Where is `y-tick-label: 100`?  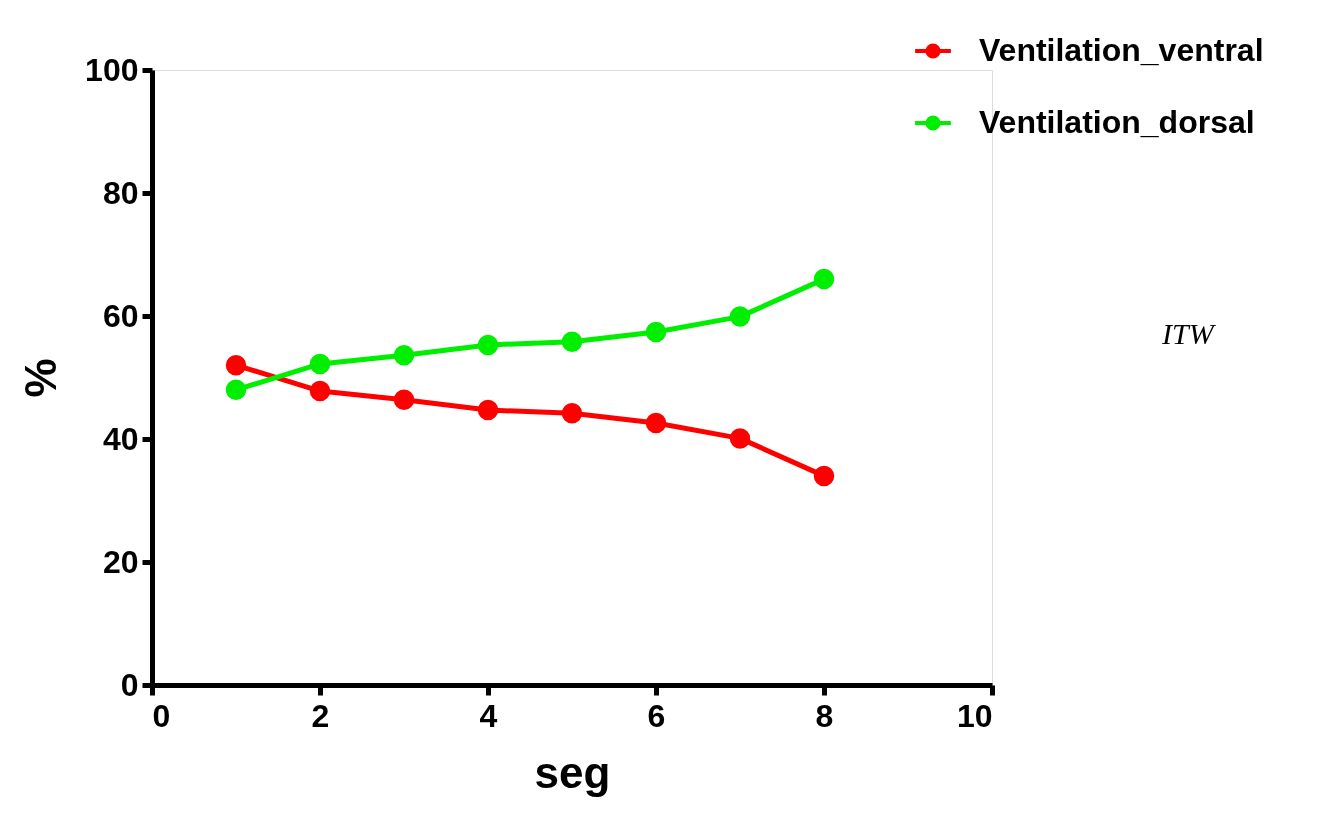 y-tick-label: 100 is located at coordinates (112, 69).